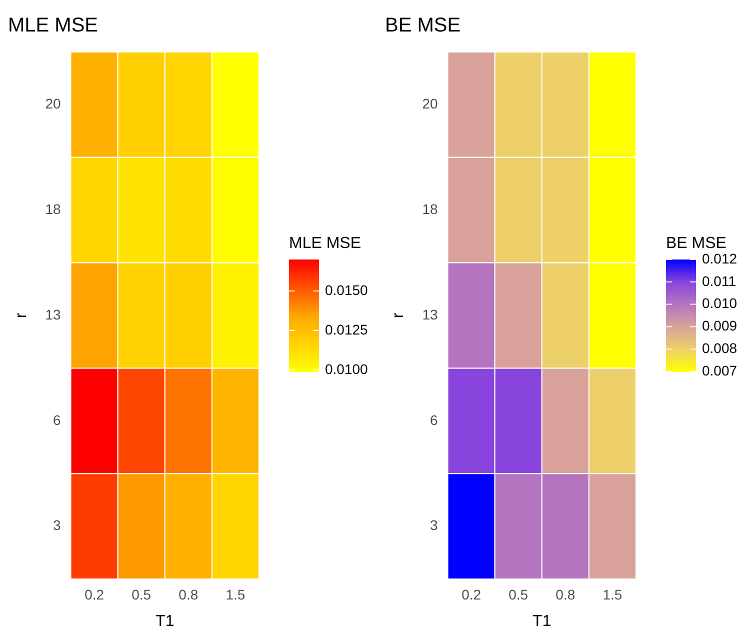 The image size is (754, 635). Describe the element at coordinates (423, 25) in the screenshot. I see `chart-title: BE MSE` at that location.